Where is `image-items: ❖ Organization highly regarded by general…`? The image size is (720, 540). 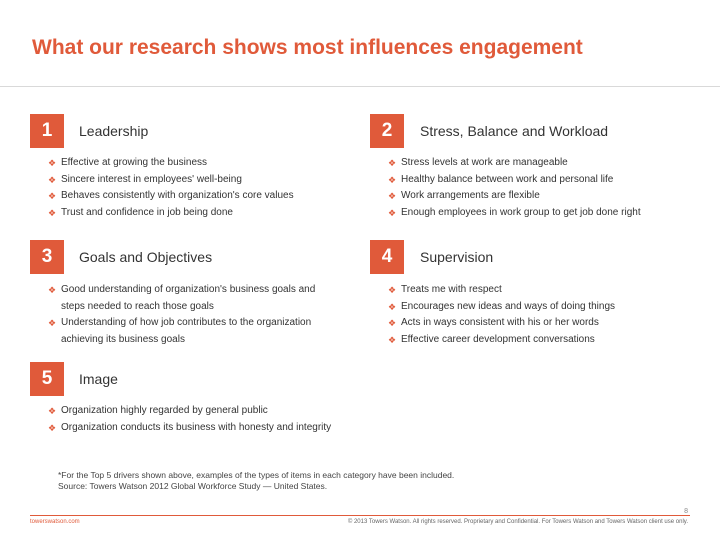 image-items: ❖ Organization highly regarded by general… is located at coordinates (190, 419).